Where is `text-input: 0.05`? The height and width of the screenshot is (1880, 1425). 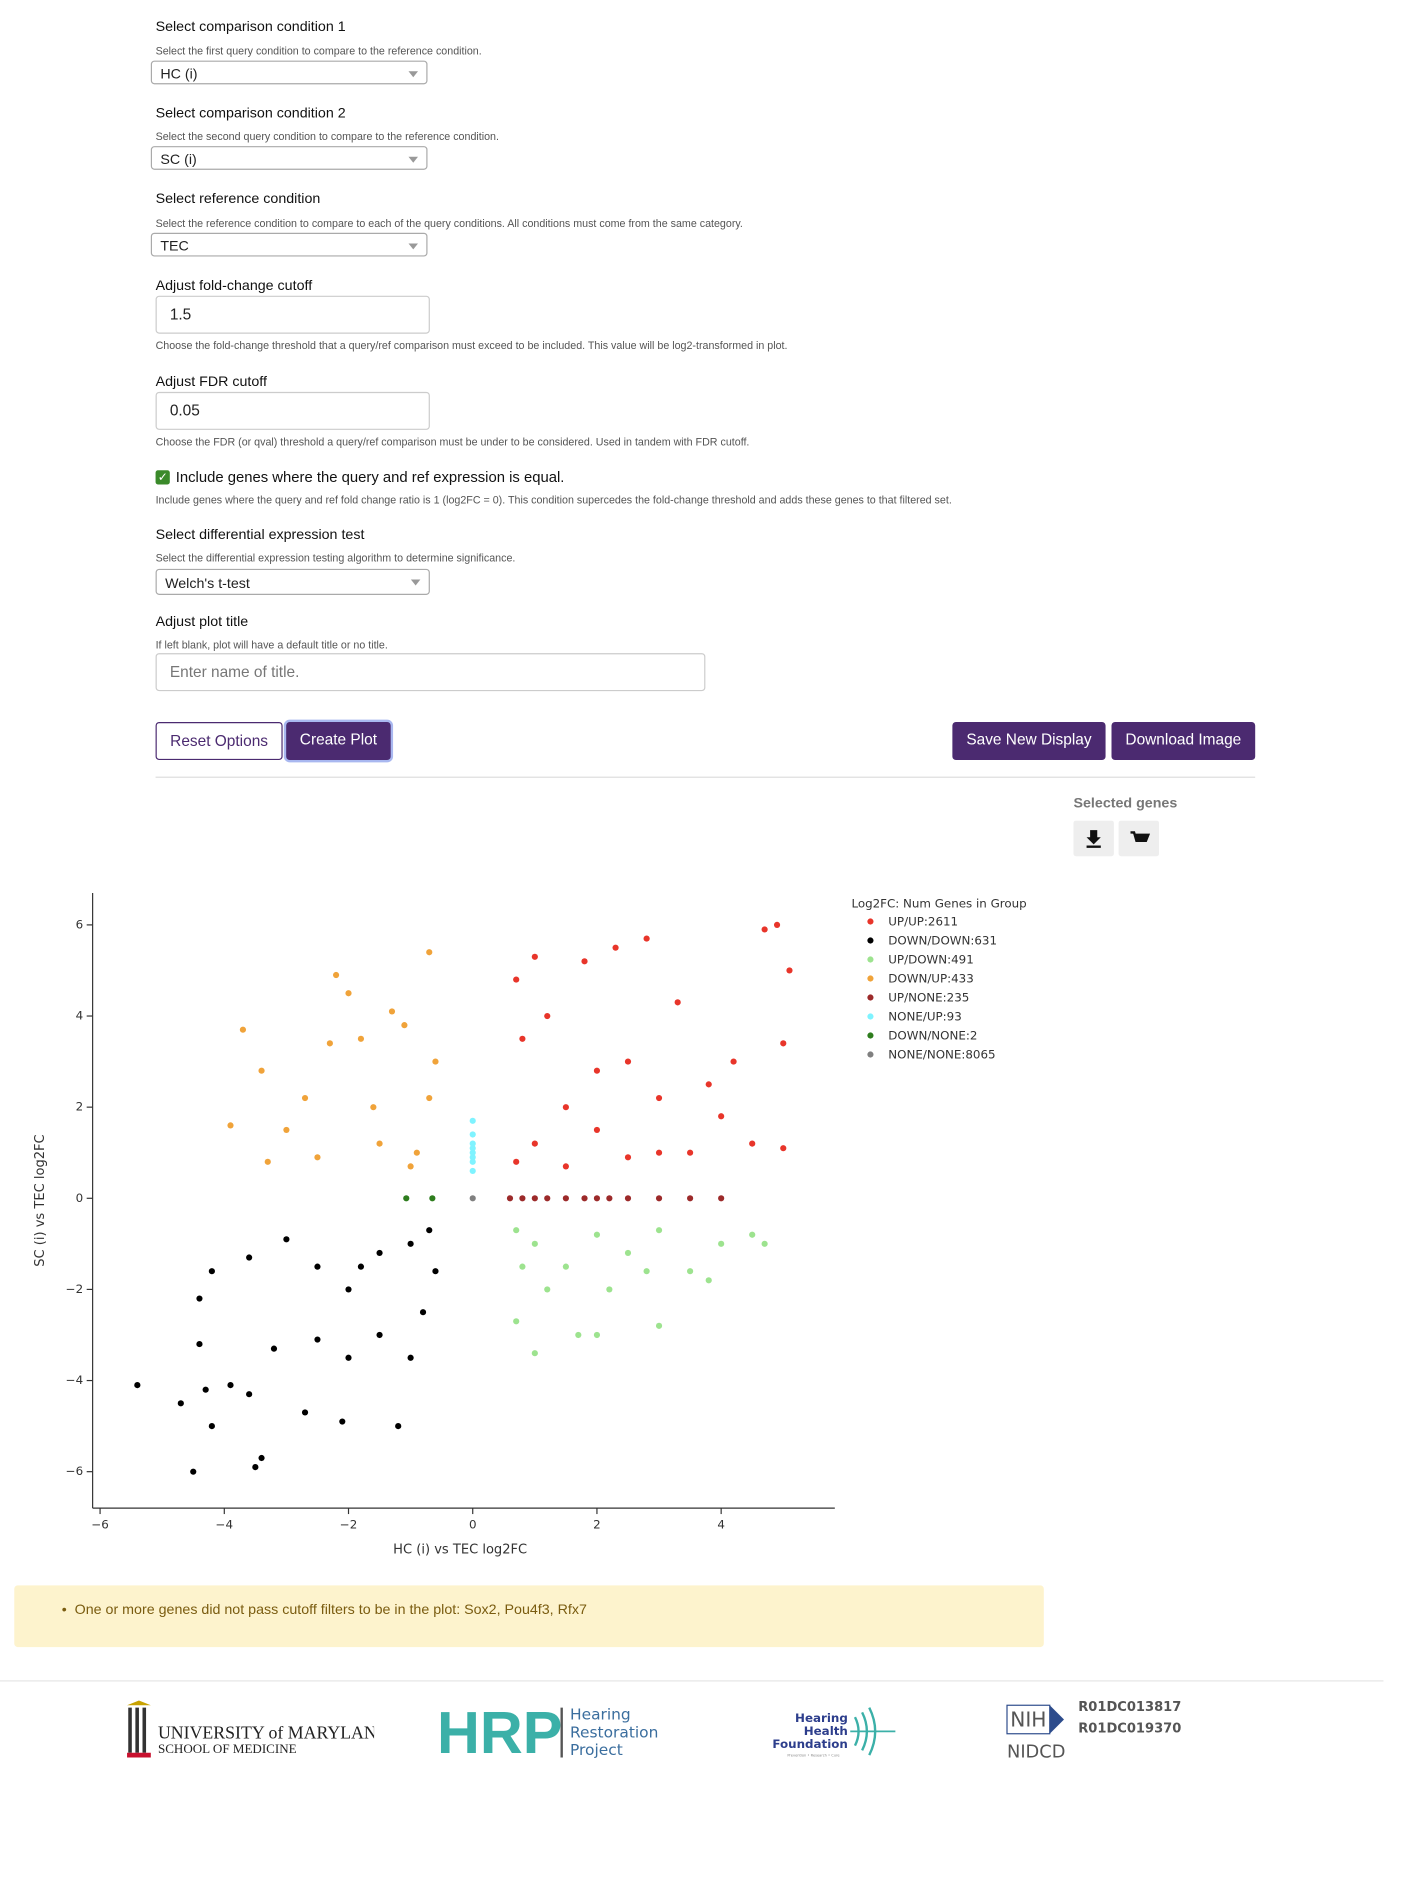 text-input: 0.05 is located at coordinates (292, 410).